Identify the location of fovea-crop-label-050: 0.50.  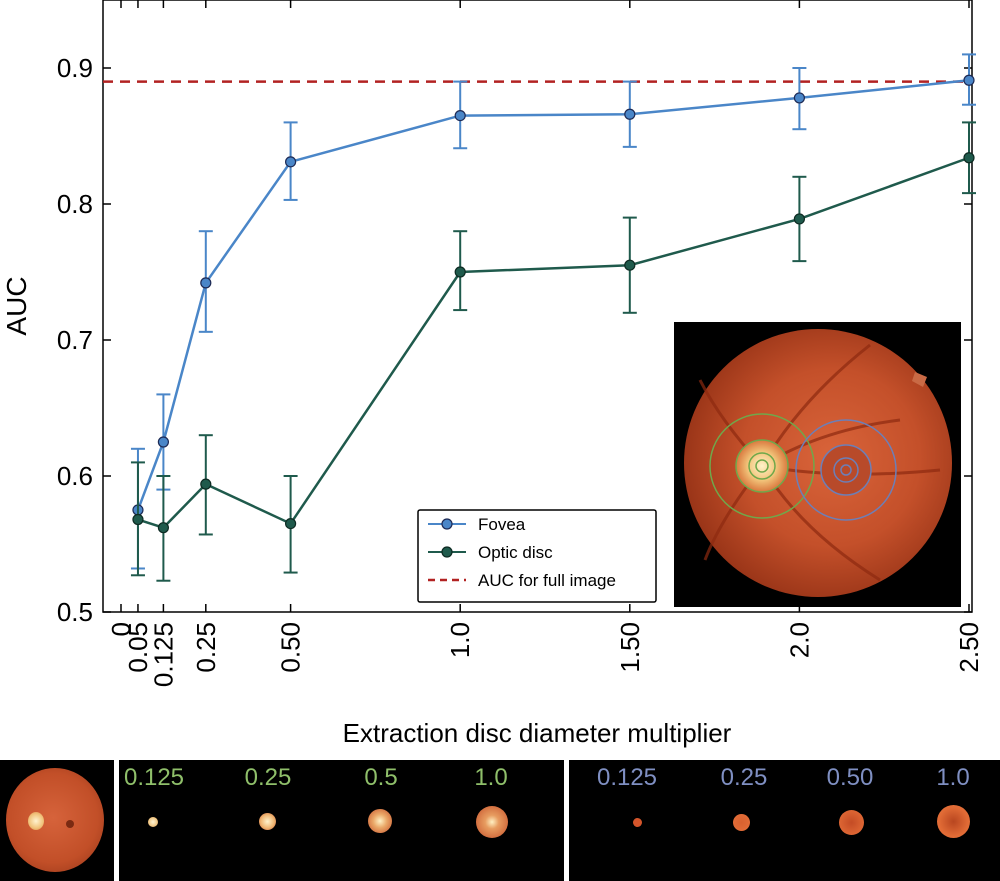
(850, 777).